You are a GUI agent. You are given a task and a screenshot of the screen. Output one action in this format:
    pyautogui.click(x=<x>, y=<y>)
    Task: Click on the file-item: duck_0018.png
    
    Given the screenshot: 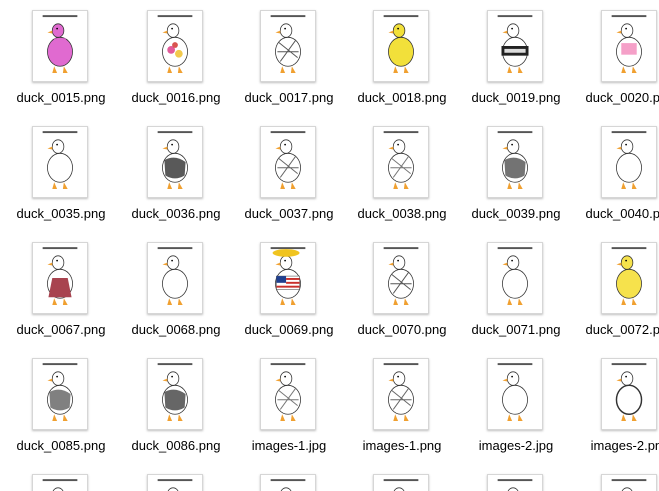 What is the action you would take?
    pyautogui.click(x=402, y=66)
    